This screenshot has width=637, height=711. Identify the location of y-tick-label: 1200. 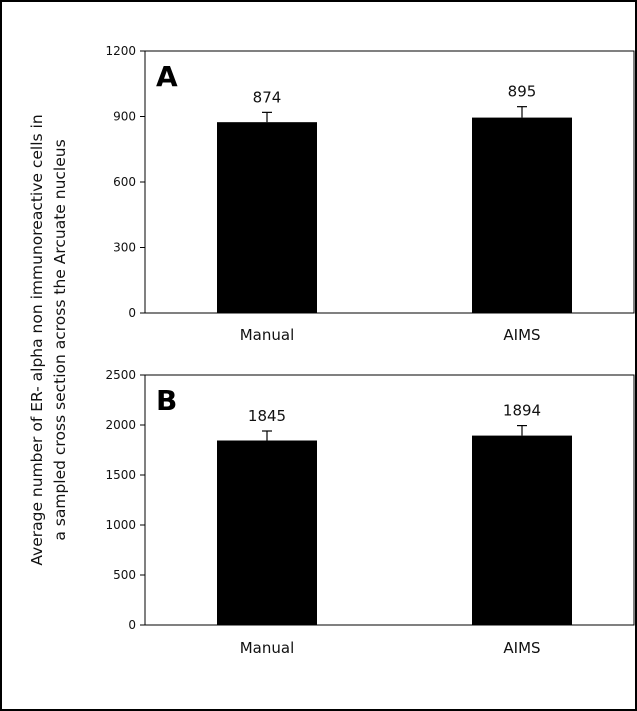
(120, 51).